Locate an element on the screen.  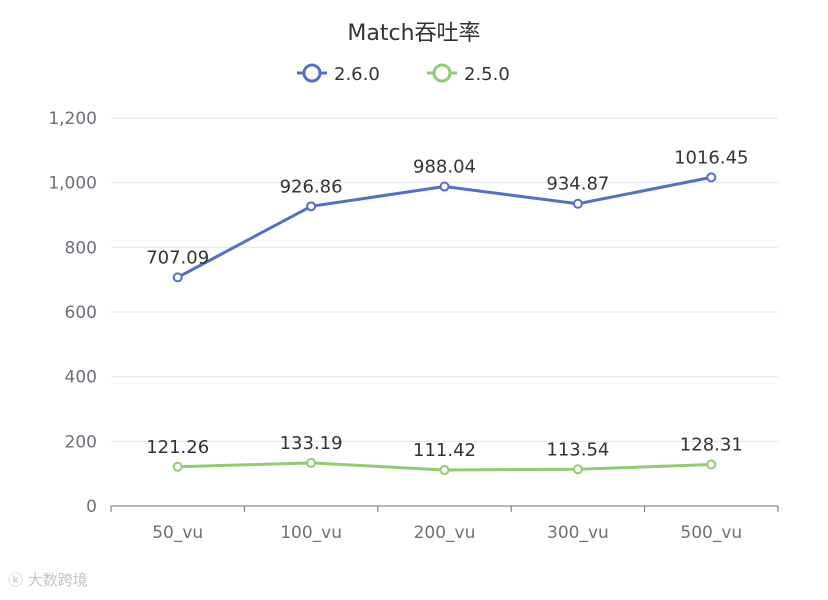
data-label: 111.42 is located at coordinates (444, 450).